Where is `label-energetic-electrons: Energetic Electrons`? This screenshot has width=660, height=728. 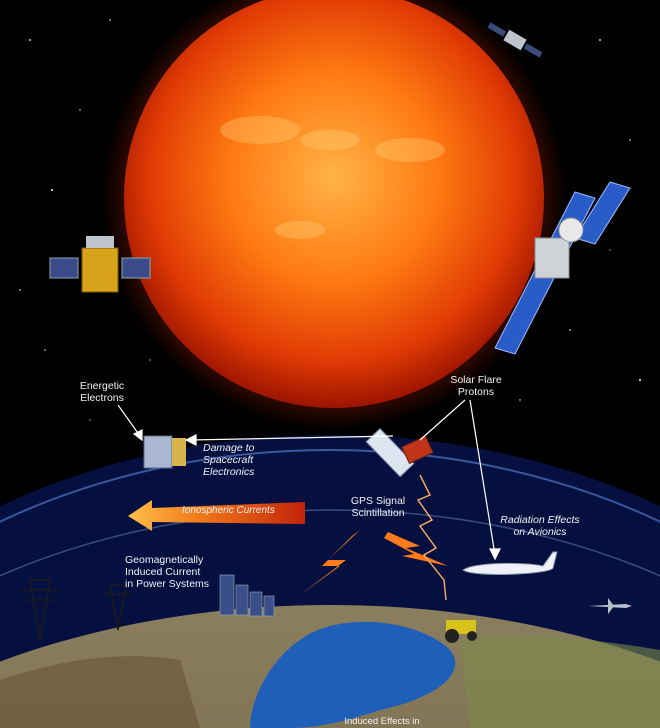
label-energetic-electrons: Energetic Electrons is located at coordinates (102, 392).